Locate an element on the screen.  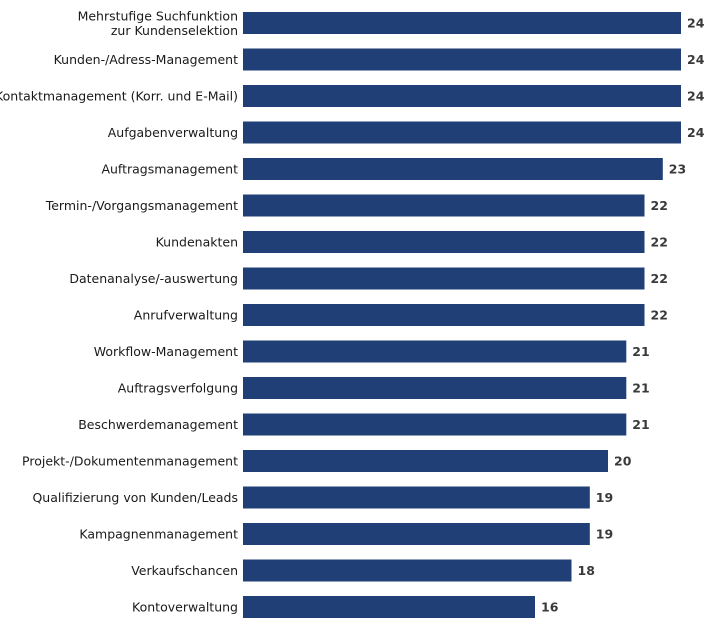
category-label-line: Auftragsmanagement is located at coordinates (169, 169).